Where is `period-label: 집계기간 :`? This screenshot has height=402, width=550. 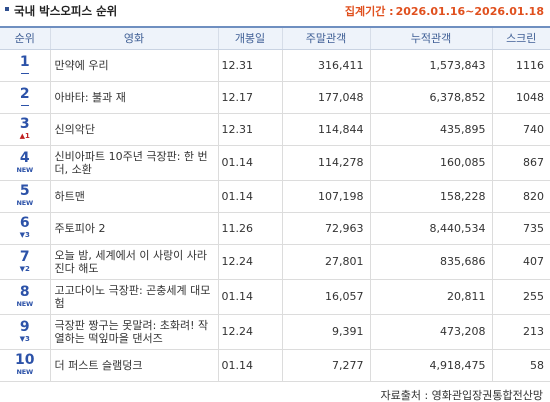
period-label: 집계기간 : is located at coordinates (369, 11).